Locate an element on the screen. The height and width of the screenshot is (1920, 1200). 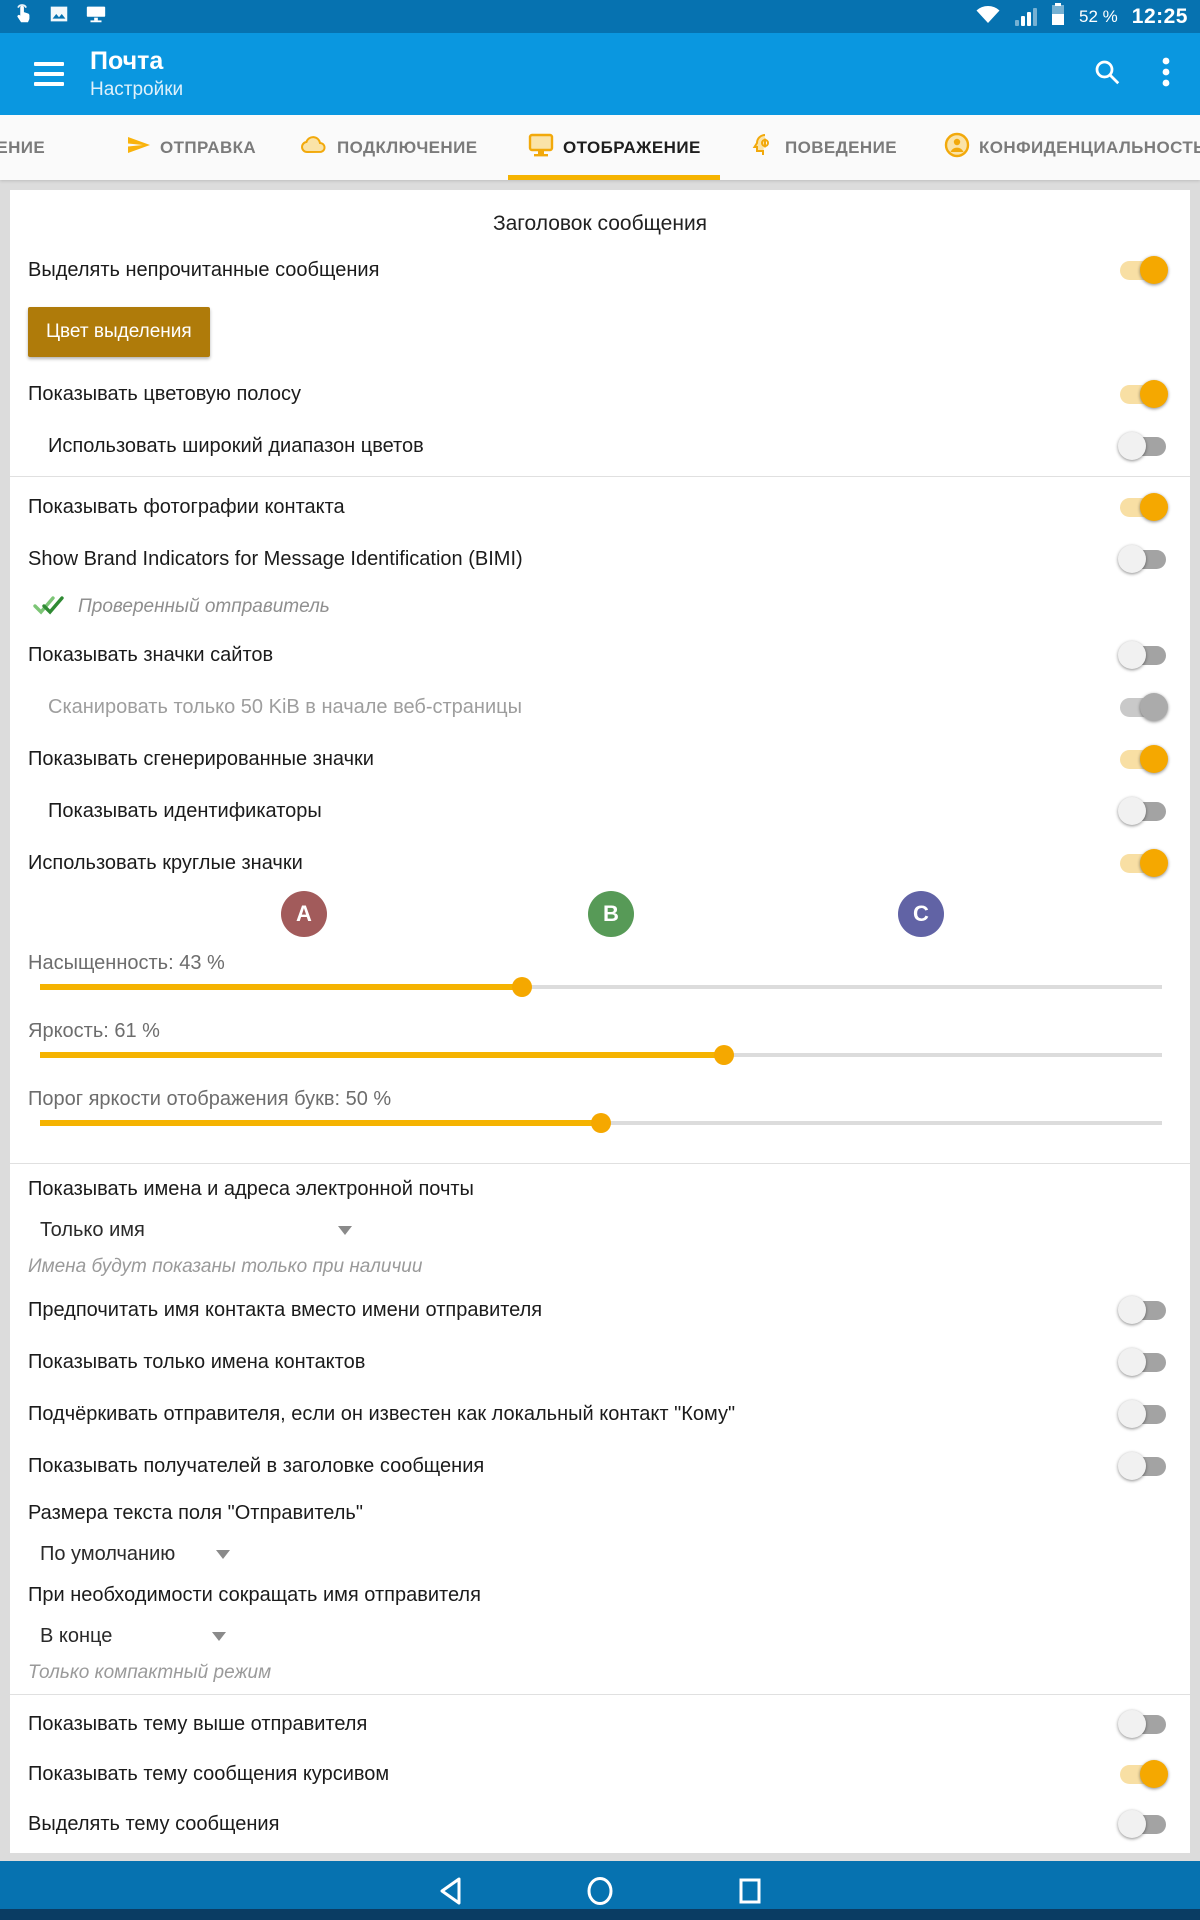
cloud-icon is located at coordinates (314, 147).